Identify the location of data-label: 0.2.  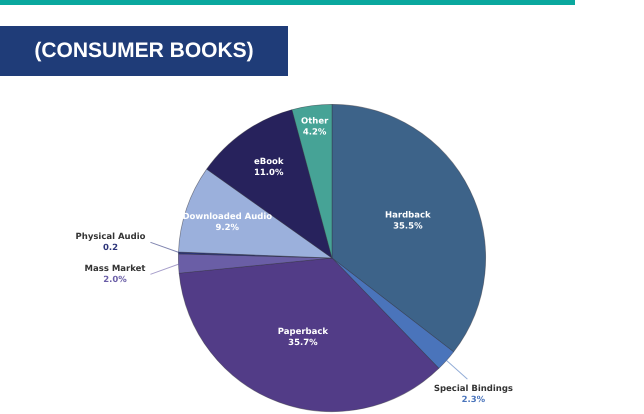
(110, 247).